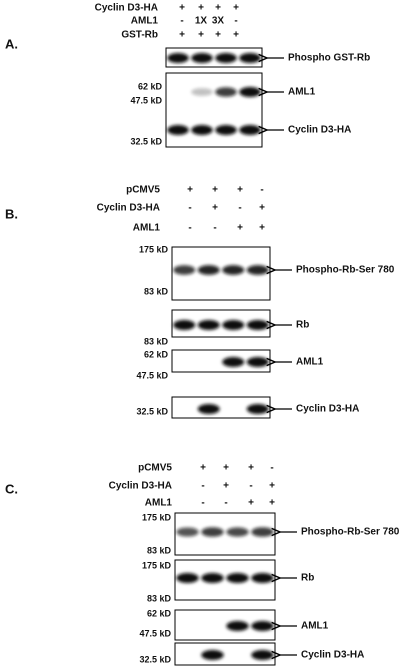  What do you see at coordinates (139, 35) in the screenshot?
I see `condition-label: GST-Rb` at bounding box center [139, 35].